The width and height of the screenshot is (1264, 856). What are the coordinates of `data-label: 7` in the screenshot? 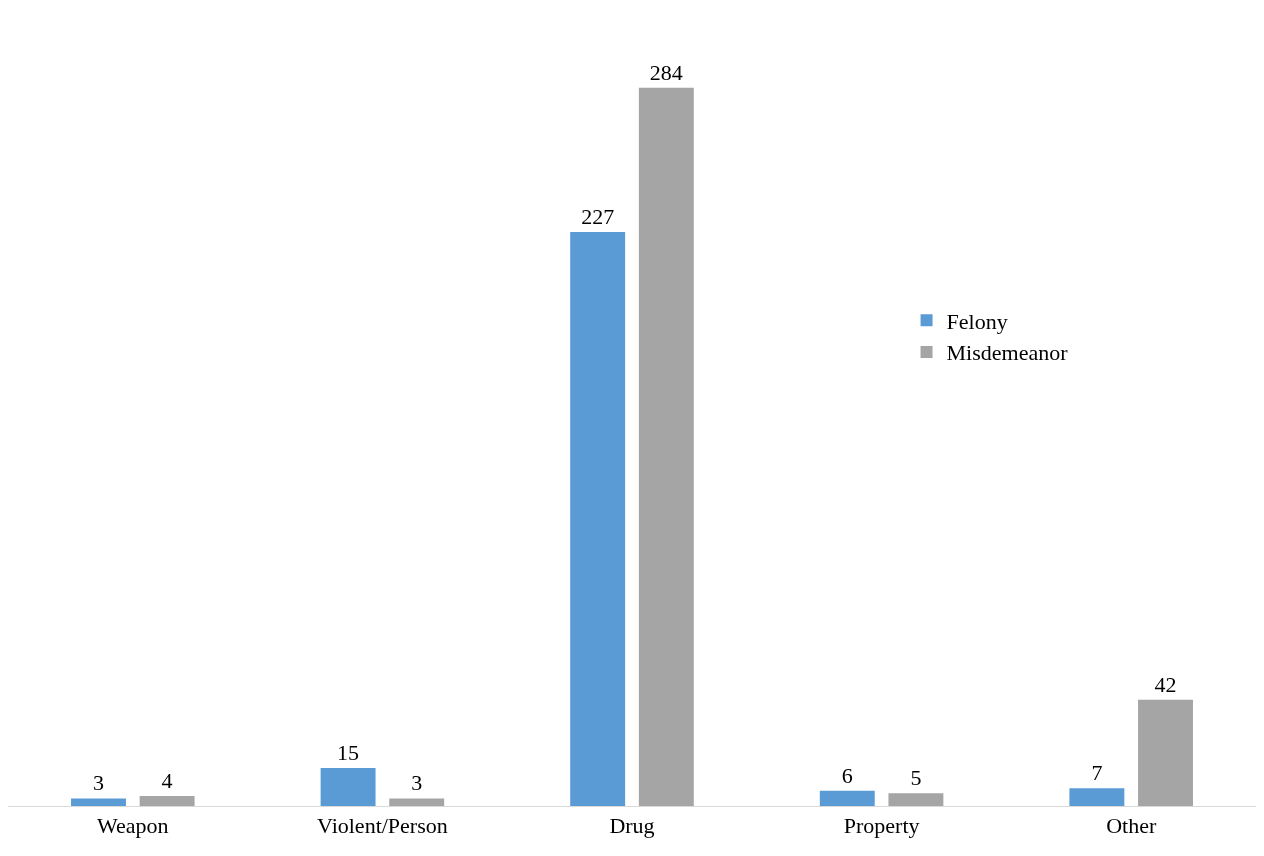 It's located at (1097, 773).